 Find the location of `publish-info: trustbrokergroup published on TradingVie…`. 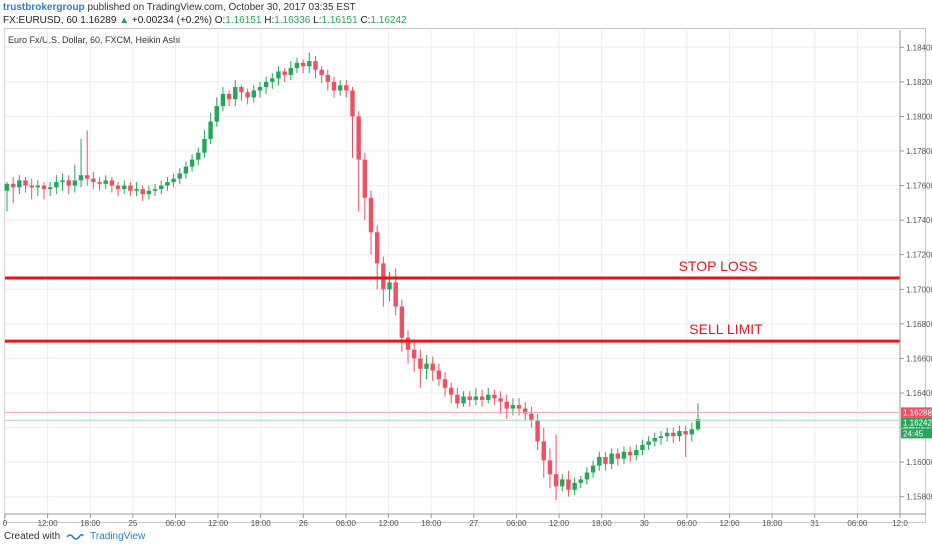

publish-info: trustbrokergroup published on TradingVie… is located at coordinates (179, 7).